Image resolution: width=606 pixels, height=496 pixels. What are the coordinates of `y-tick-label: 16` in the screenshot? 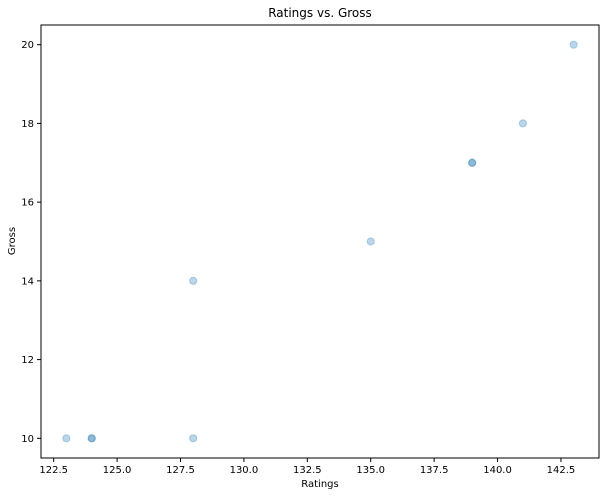 It's located at (27, 203).